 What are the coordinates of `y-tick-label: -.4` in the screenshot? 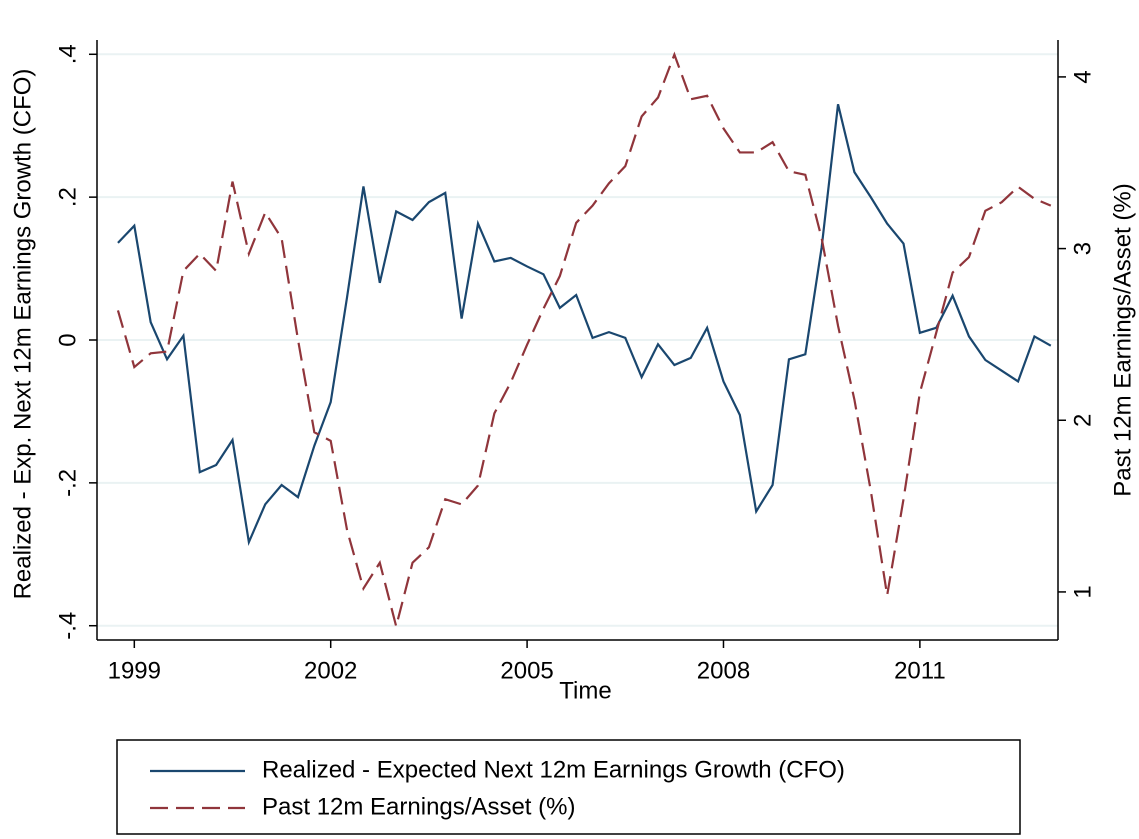 It's located at (67, 626).